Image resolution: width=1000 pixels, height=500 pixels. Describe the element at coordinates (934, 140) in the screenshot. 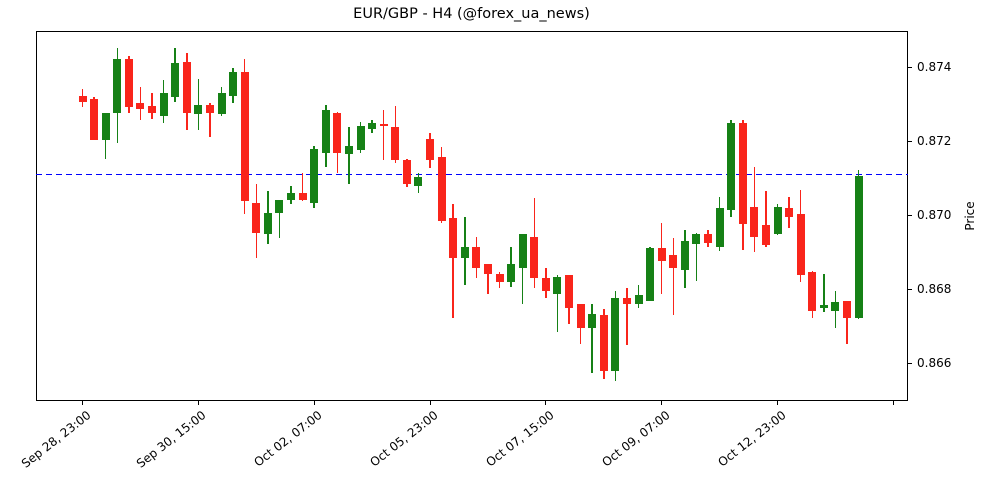

I see `y-tick-label: 0.872` at that location.